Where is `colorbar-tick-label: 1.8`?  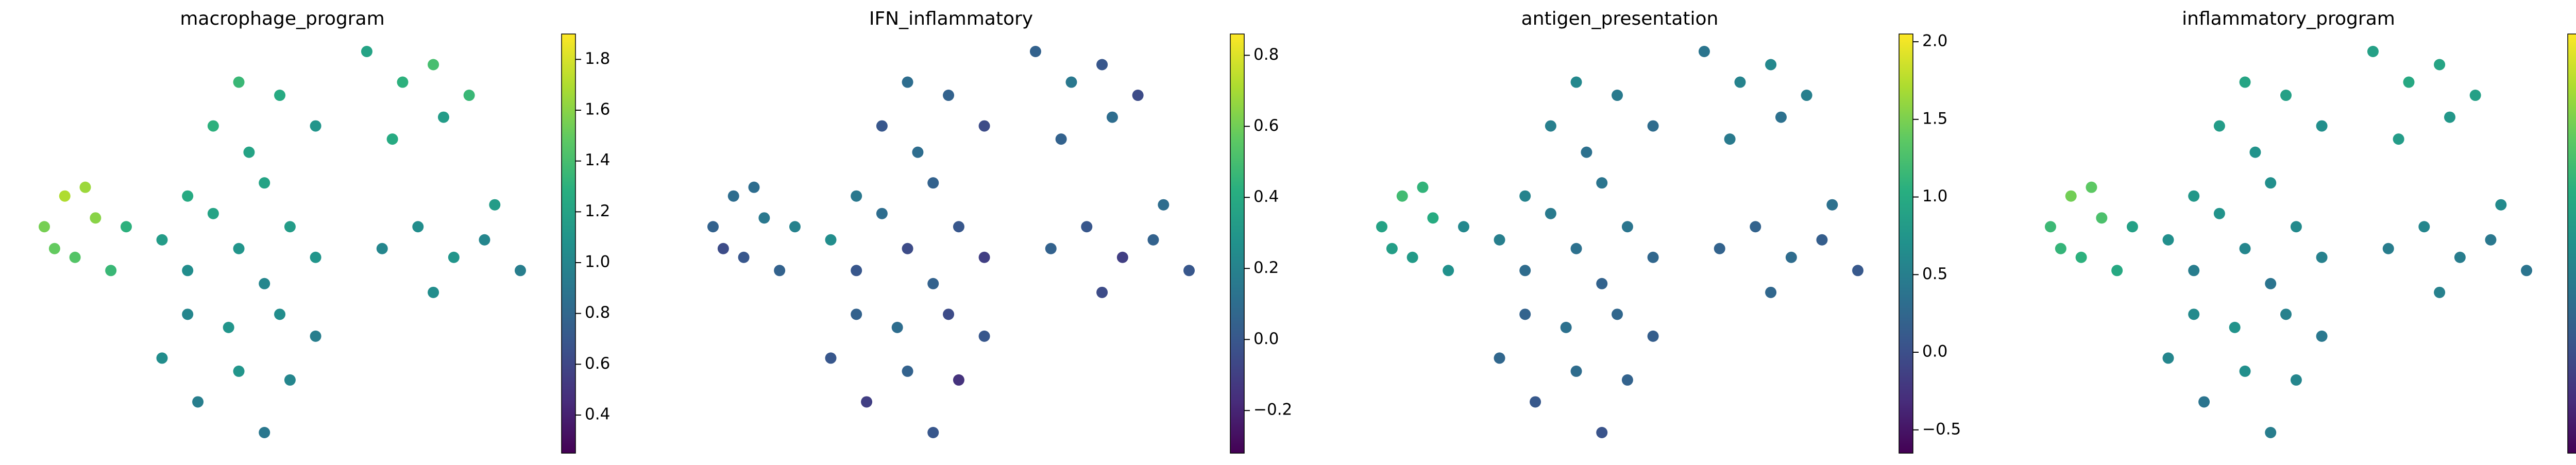 colorbar-tick-label: 1.8 is located at coordinates (597, 58).